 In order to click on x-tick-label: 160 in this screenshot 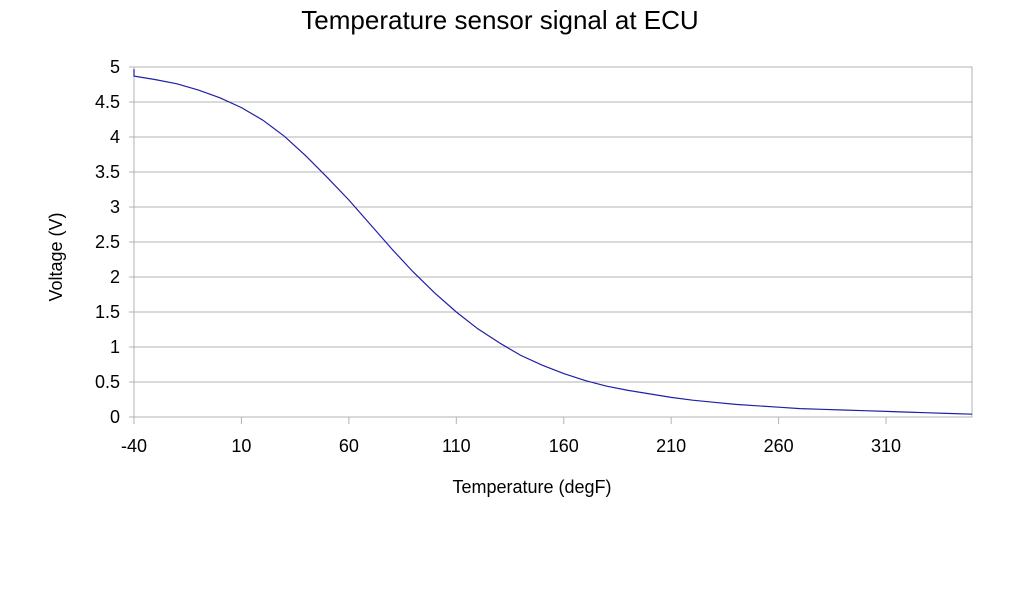, I will do `click(564, 446)`.